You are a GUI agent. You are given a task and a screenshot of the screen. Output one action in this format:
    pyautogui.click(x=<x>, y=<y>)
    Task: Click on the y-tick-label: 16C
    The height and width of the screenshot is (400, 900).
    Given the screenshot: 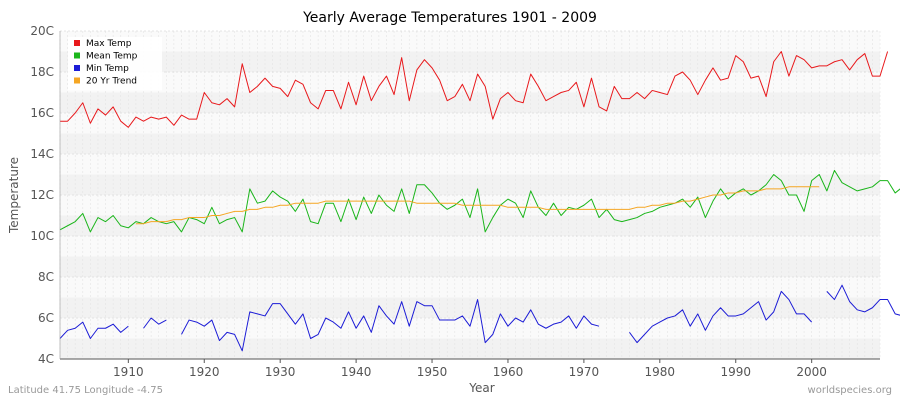 What is the action you would take?
    pyautogui.click(x=42, y=113)
    